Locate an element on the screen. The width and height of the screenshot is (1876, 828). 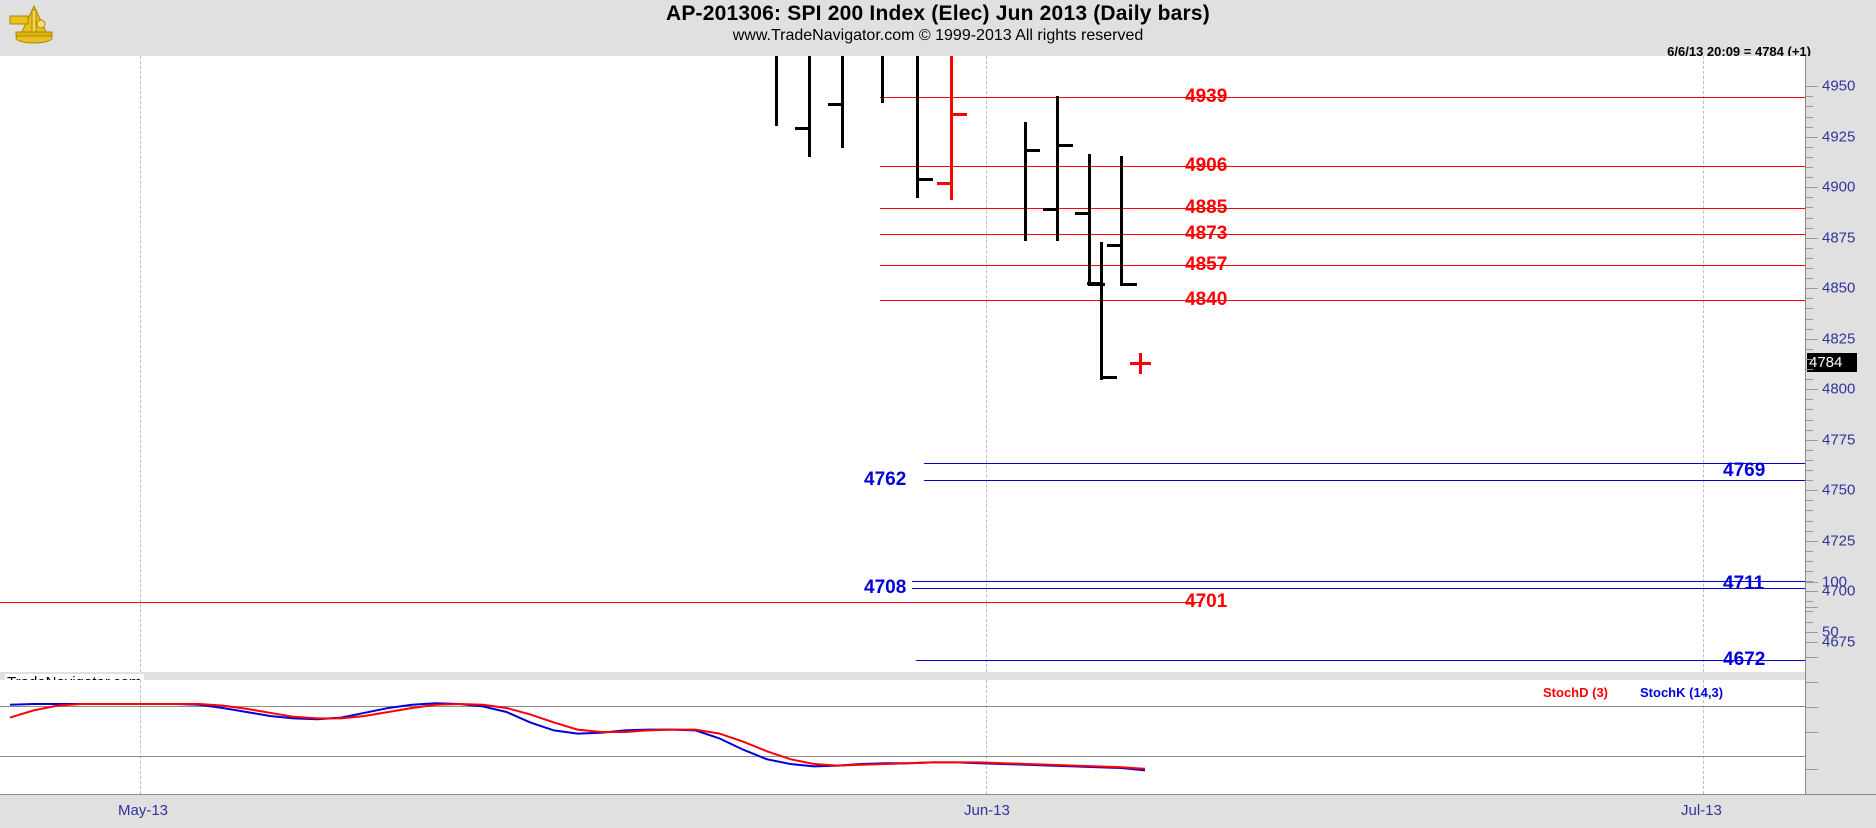
price-axis-label-4700: 4700 is located at coordinates (1839, 591).